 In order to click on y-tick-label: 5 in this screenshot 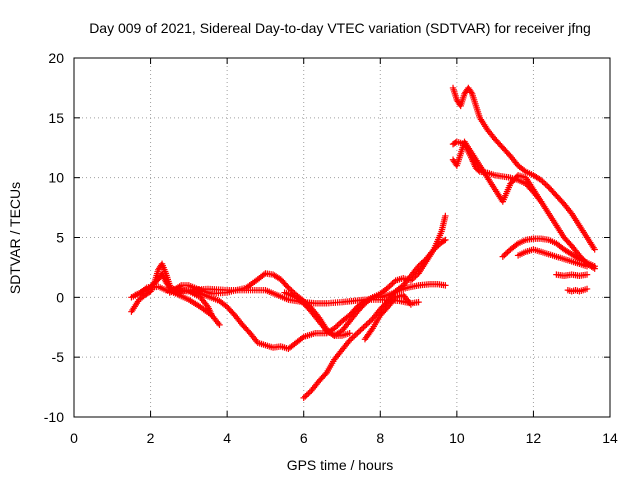, I will do `click(60, 238)`.